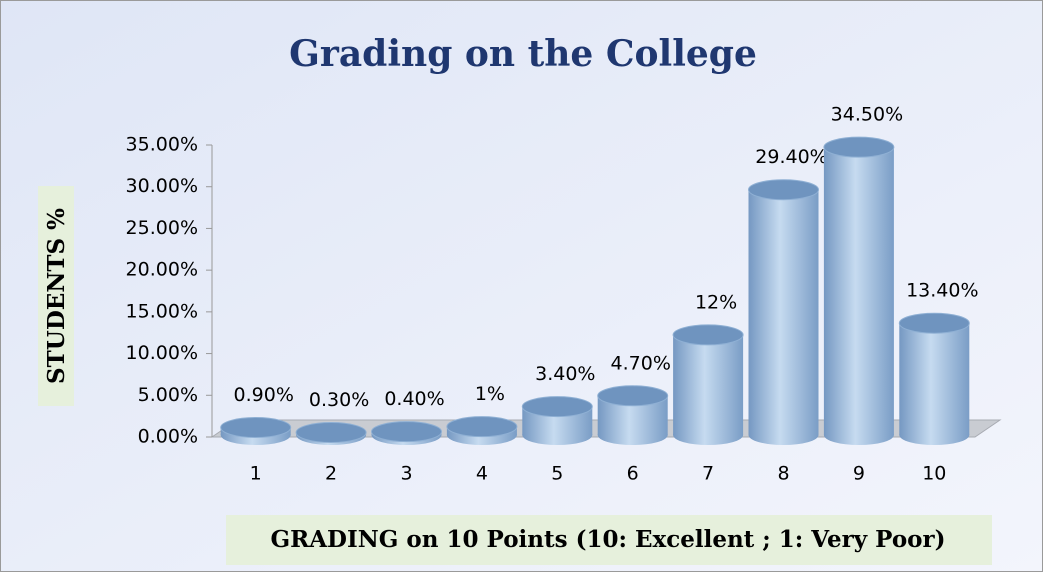 Image resolution: width=1043 pixels, height=572 pixels. I want to click on x-tick-label: 3, so click(406, 474).